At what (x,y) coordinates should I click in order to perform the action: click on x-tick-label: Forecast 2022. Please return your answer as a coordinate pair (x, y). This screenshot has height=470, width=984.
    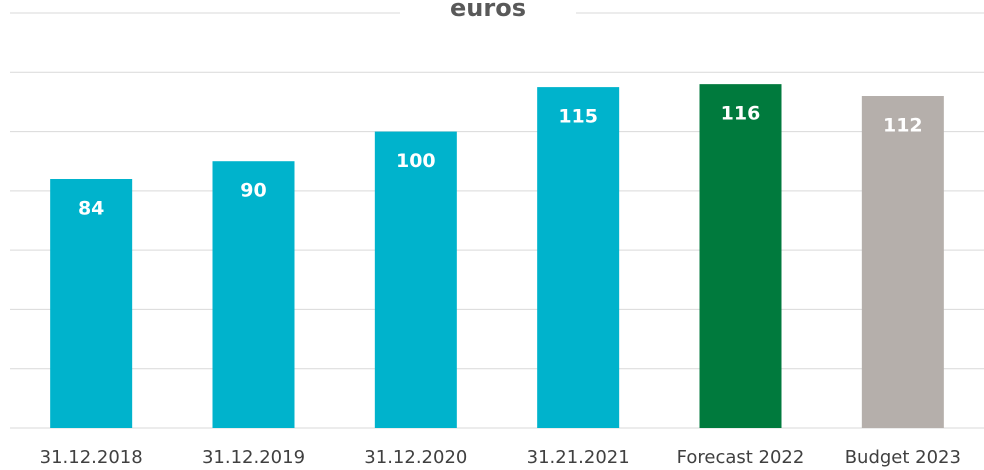
    Looking at the image, I should click on (741, 457).